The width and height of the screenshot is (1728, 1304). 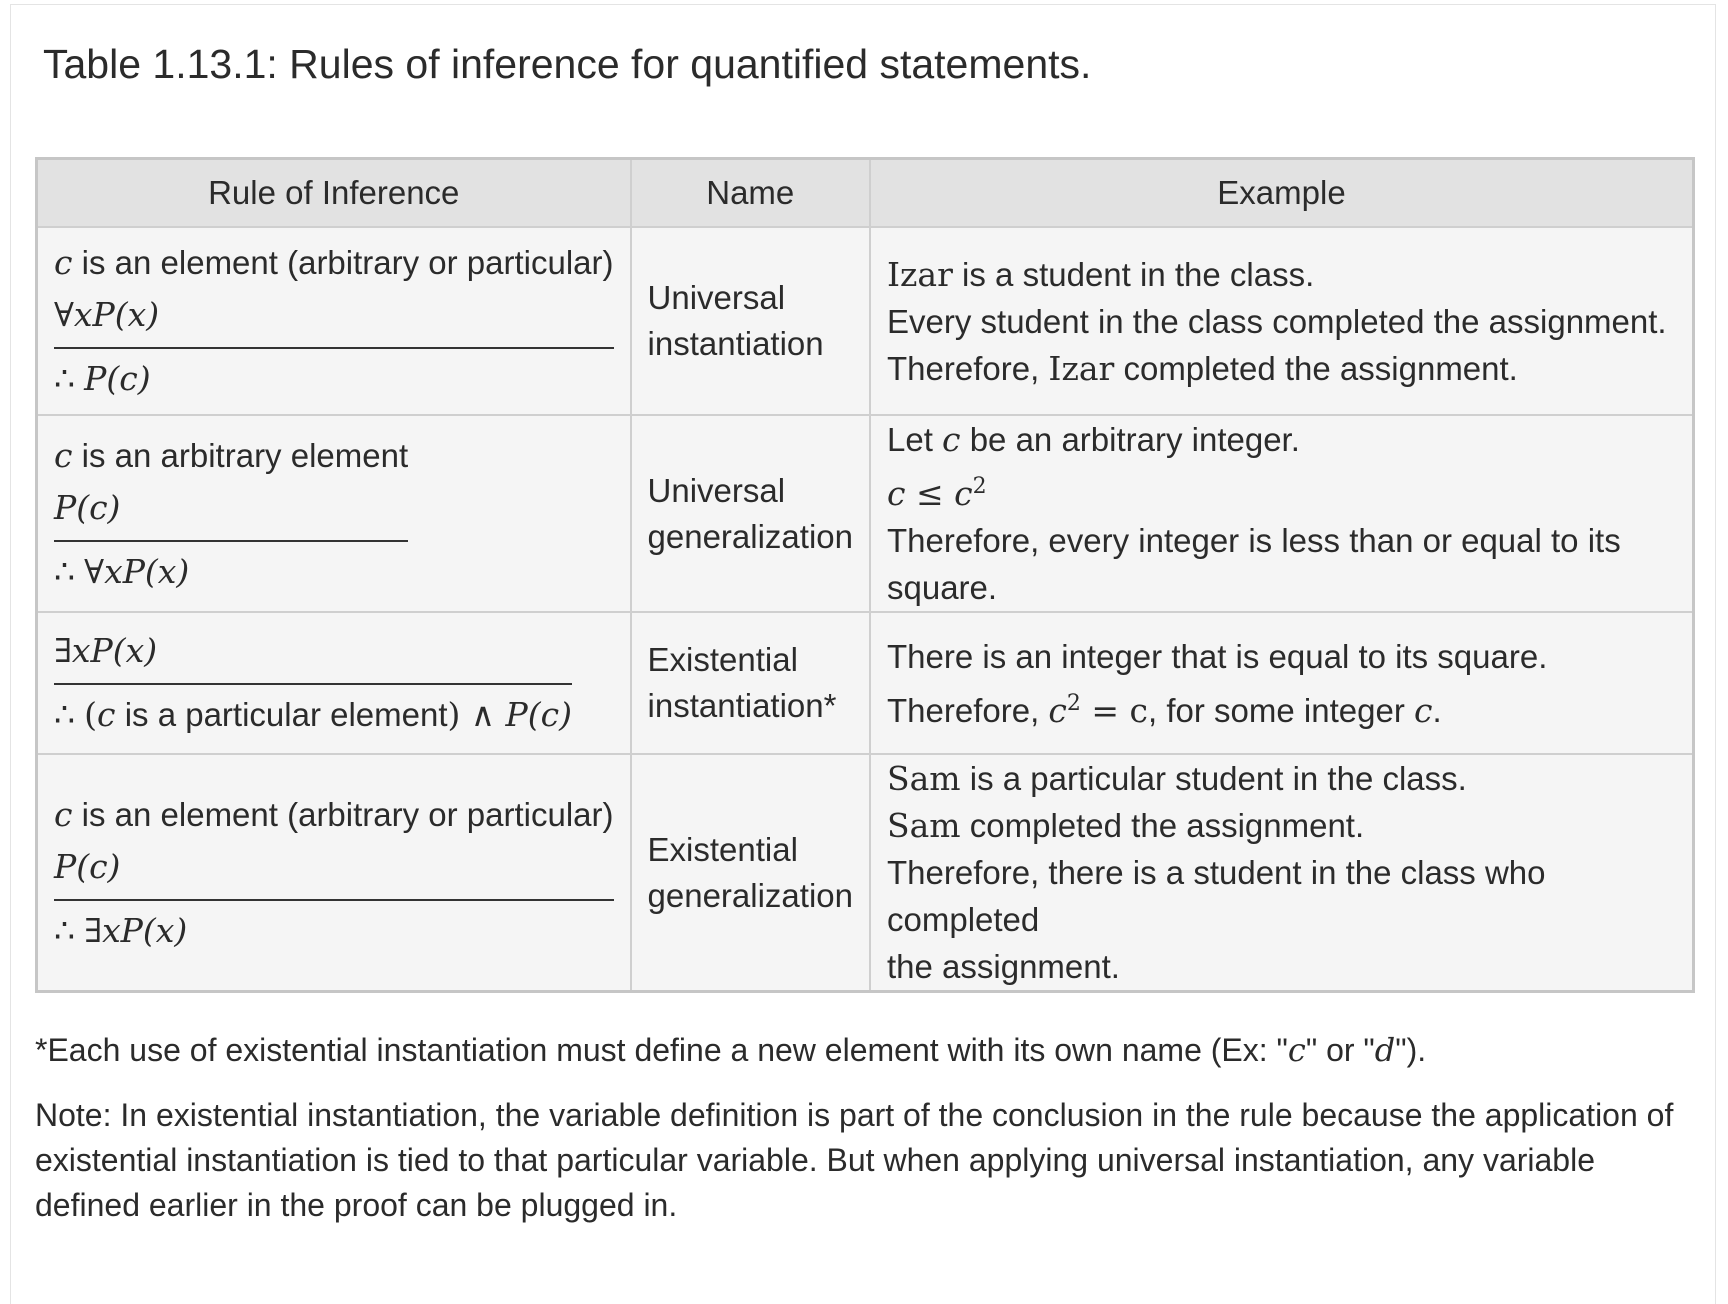 I want to click on conclusion: ∴ (c is a particular element) ∧ P(c), so click(x=313, y=714).